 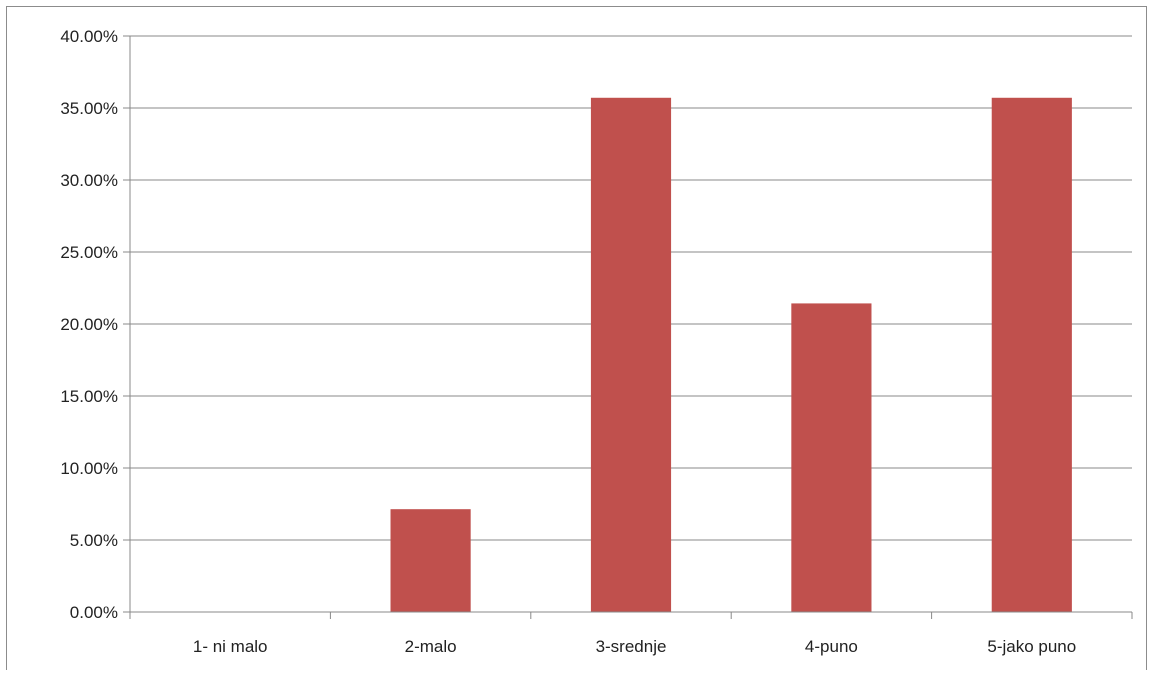 I want to click on y-tick-label: 20.00%, so click(x=89, y=324).